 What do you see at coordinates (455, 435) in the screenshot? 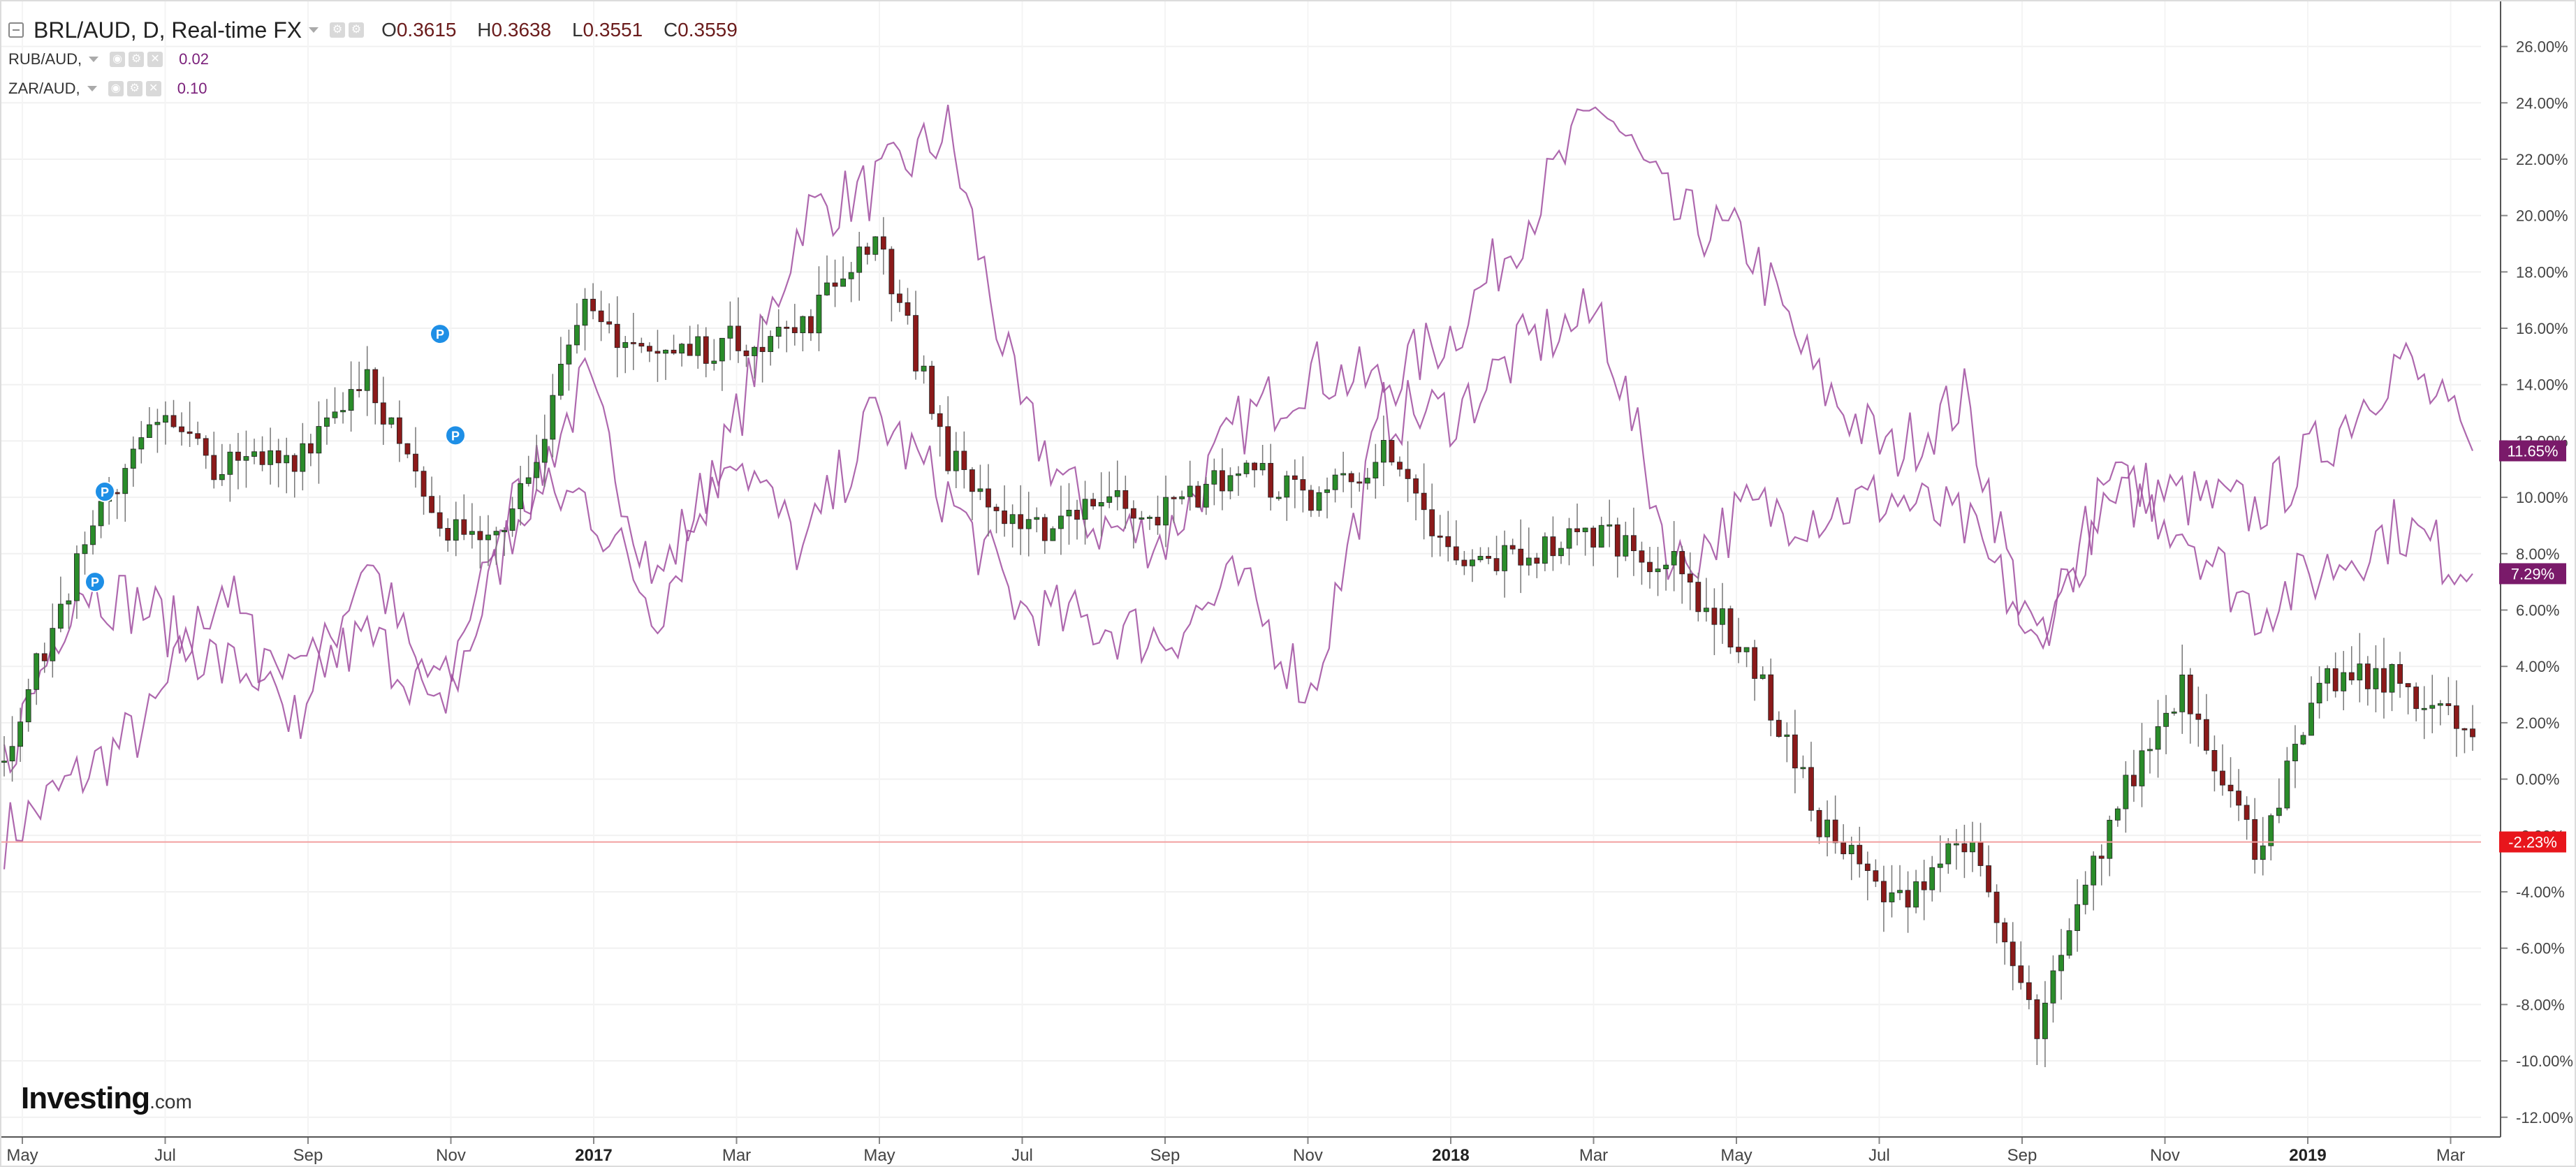
I see `event-marker: P` at bounding box center [455, 435].